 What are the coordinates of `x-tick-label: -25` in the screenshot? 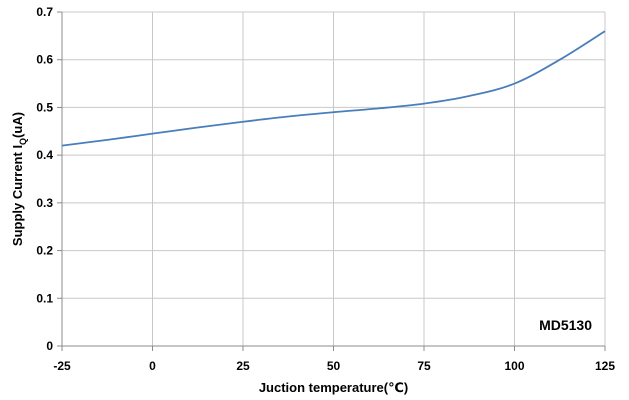 It's located at (62, 366).